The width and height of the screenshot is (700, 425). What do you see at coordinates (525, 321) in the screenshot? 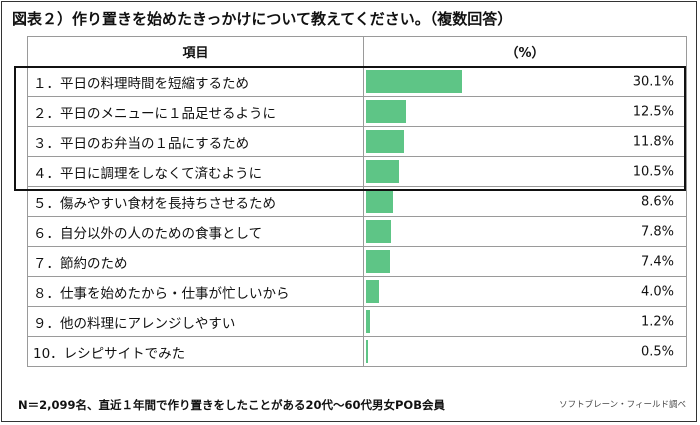
I see `bar-cell: 1.2%` at bounding box center [525, 321].